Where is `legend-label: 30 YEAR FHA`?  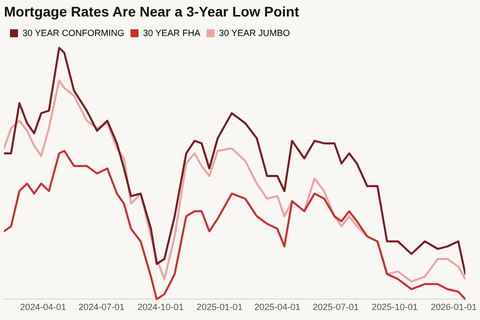 legend-label: 30 YEAR FHA is located at coordinates (171, 33).